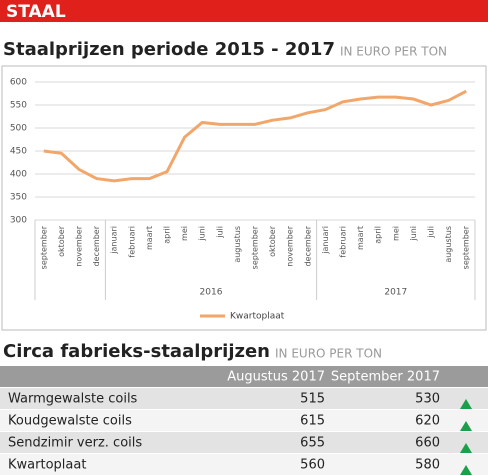  Describe the element at coordinates (312, 421) in the screenshot. I see `table-cell: 615` at that location.